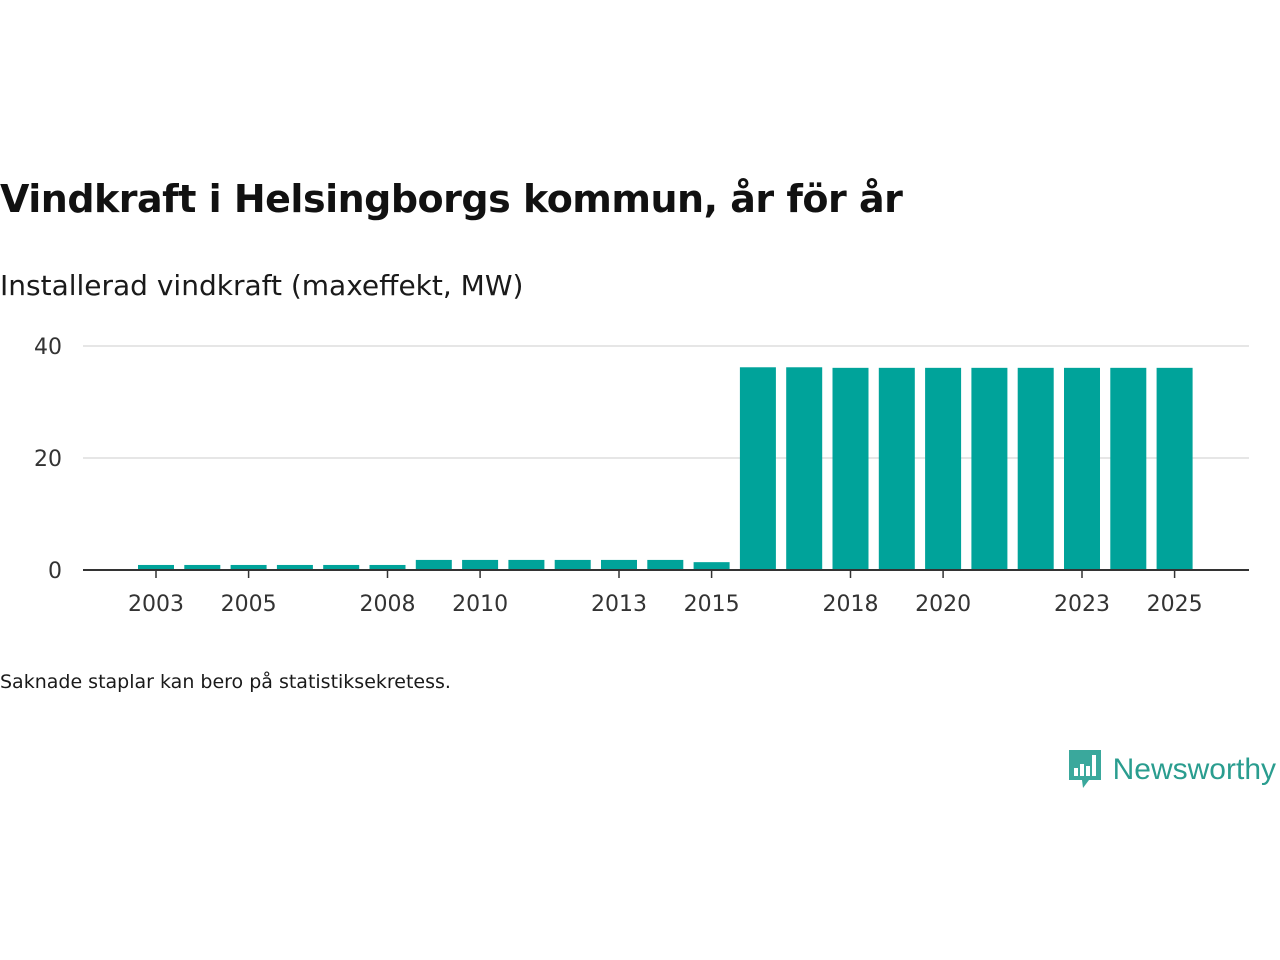 This screenshot has width=1280, height=960. Describe the element at coordinates (1082, 604) in the screenshot. I see `x-tick-label: 2023` at that location.